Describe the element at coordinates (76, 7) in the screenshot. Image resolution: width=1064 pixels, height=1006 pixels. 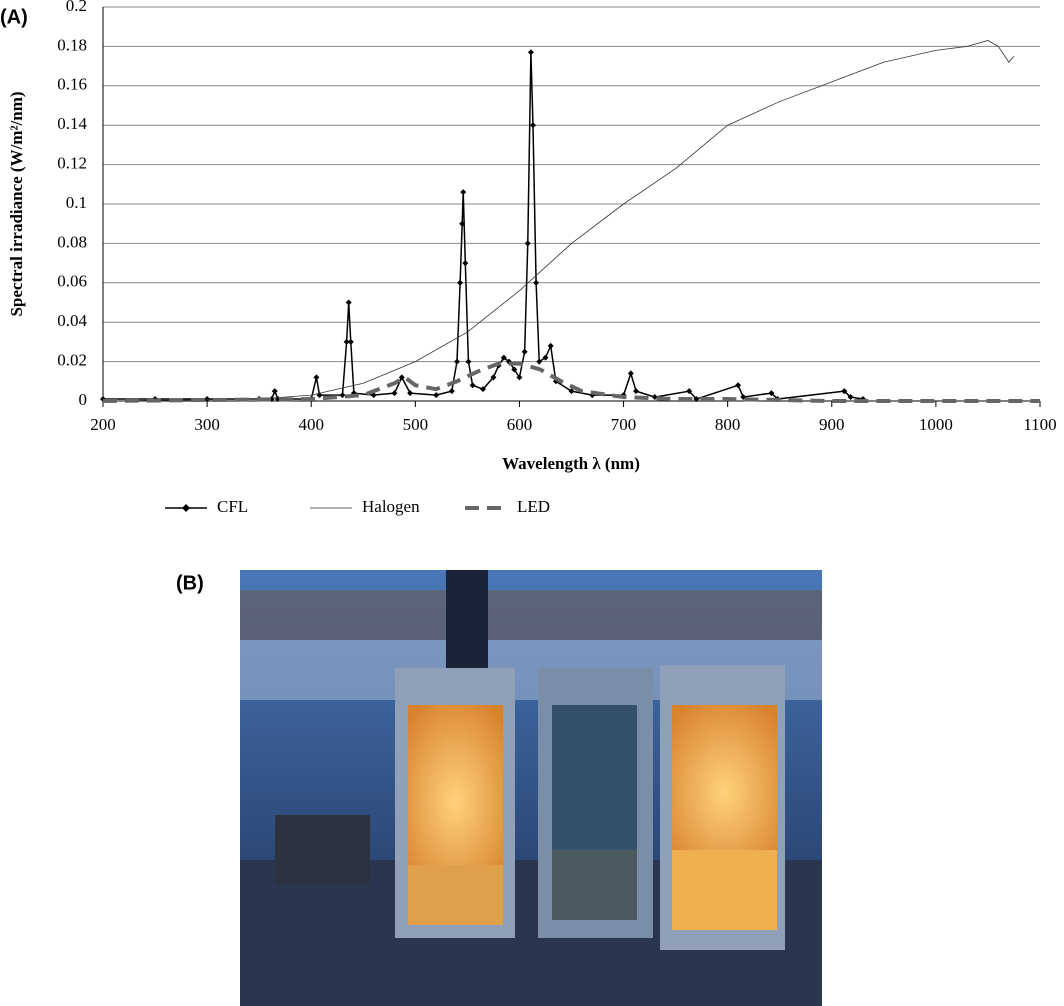
I see `y-tick-label: 0.2` at that location.